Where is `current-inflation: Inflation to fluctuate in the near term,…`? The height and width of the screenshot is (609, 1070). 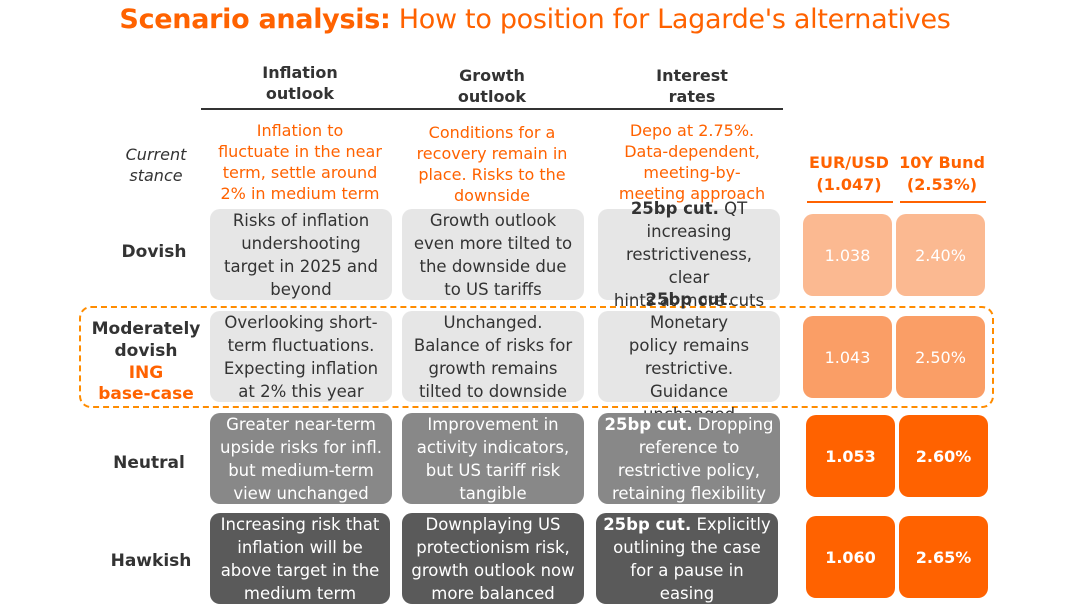
current-inflation: Inflation to fluctuate in the near term,… is located at coordinates (300, 162).